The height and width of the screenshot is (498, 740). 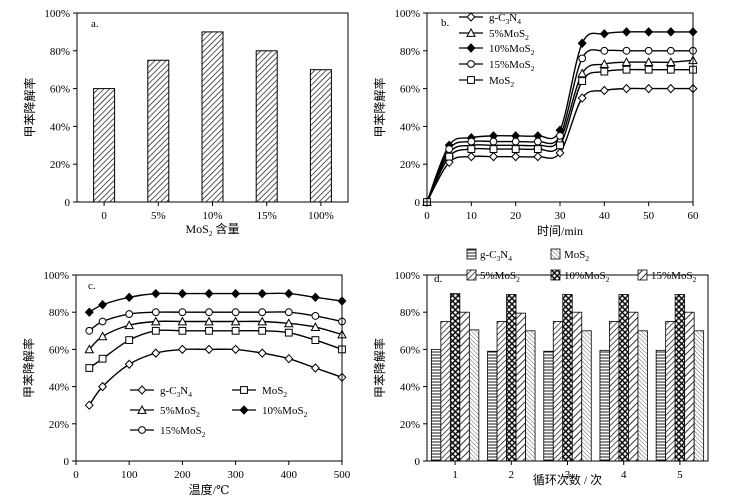 What do you see at coordinates (455, 475) in the screenshot?
I see `x-tick-label: 1` at bounding box center [455, 475].